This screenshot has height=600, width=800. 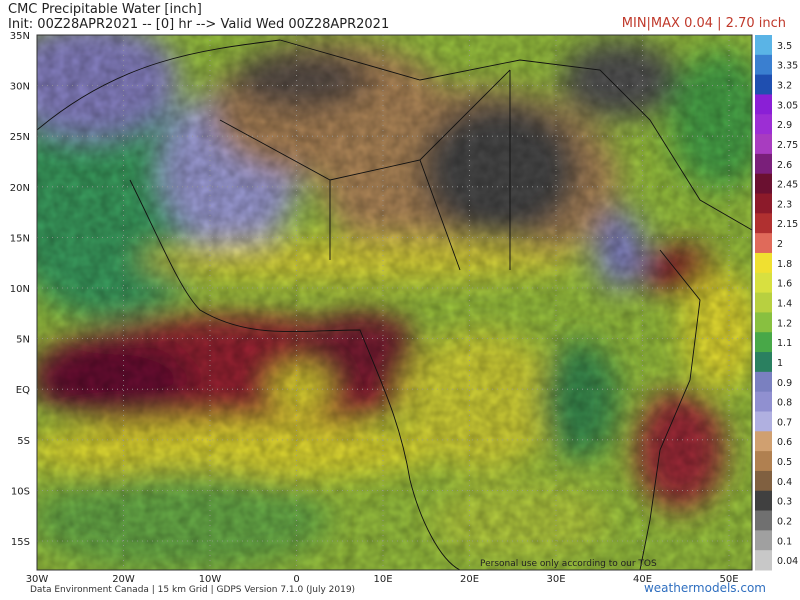 What do you see at coordinates (382, 579) in the screenshot?
I see `lon-label: 10E` at bounding box center [382, 579].